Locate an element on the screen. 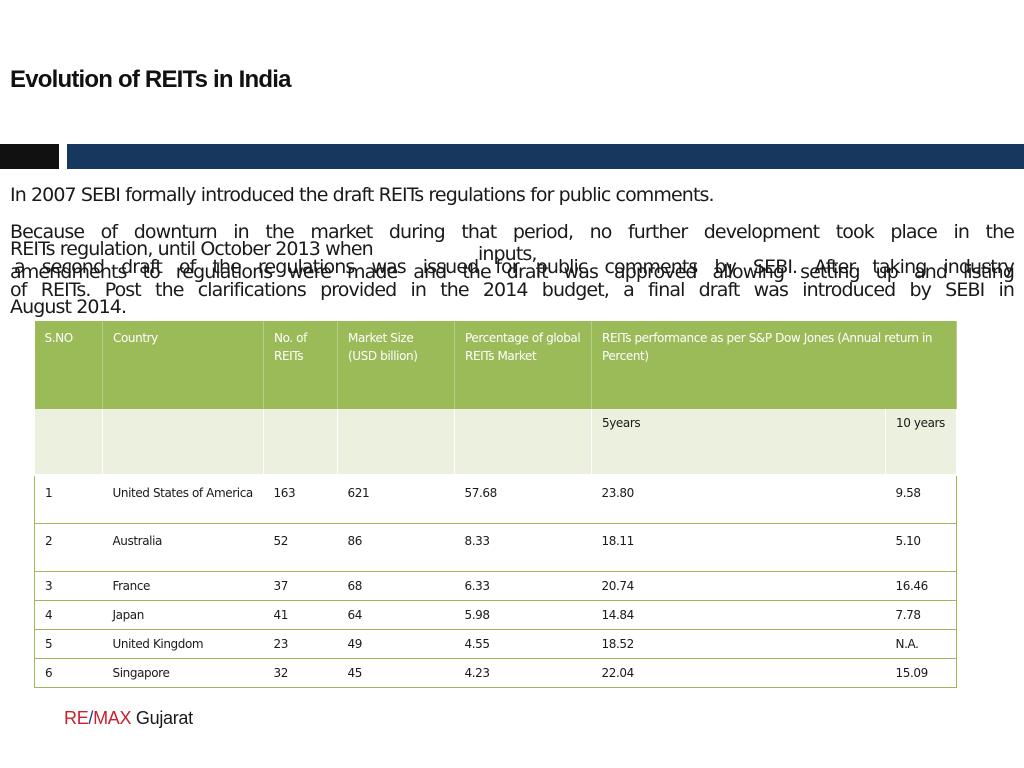  brand-max: MAX is located at coordinates (112, 718).